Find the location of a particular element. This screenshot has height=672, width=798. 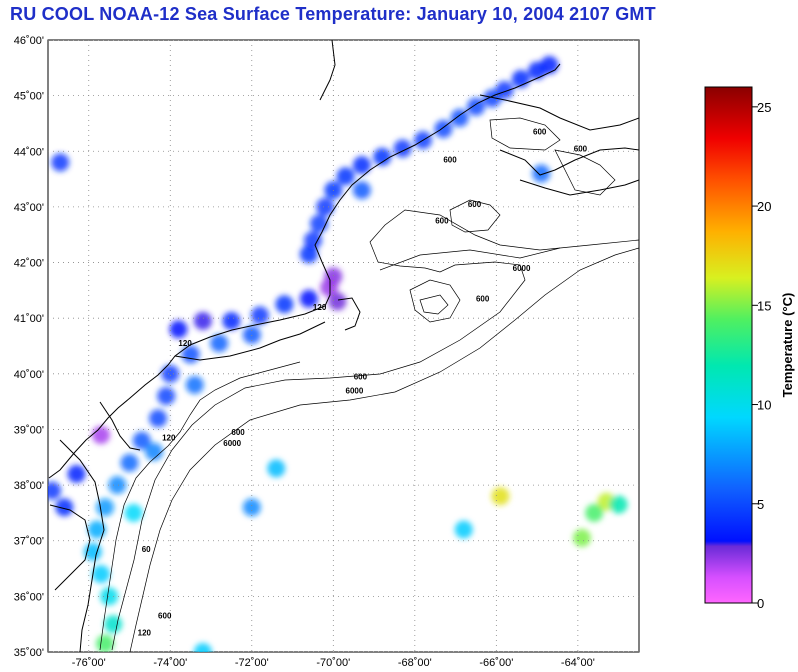

lat-tick-label: 35˚00' is located at coordinates (29, 653).